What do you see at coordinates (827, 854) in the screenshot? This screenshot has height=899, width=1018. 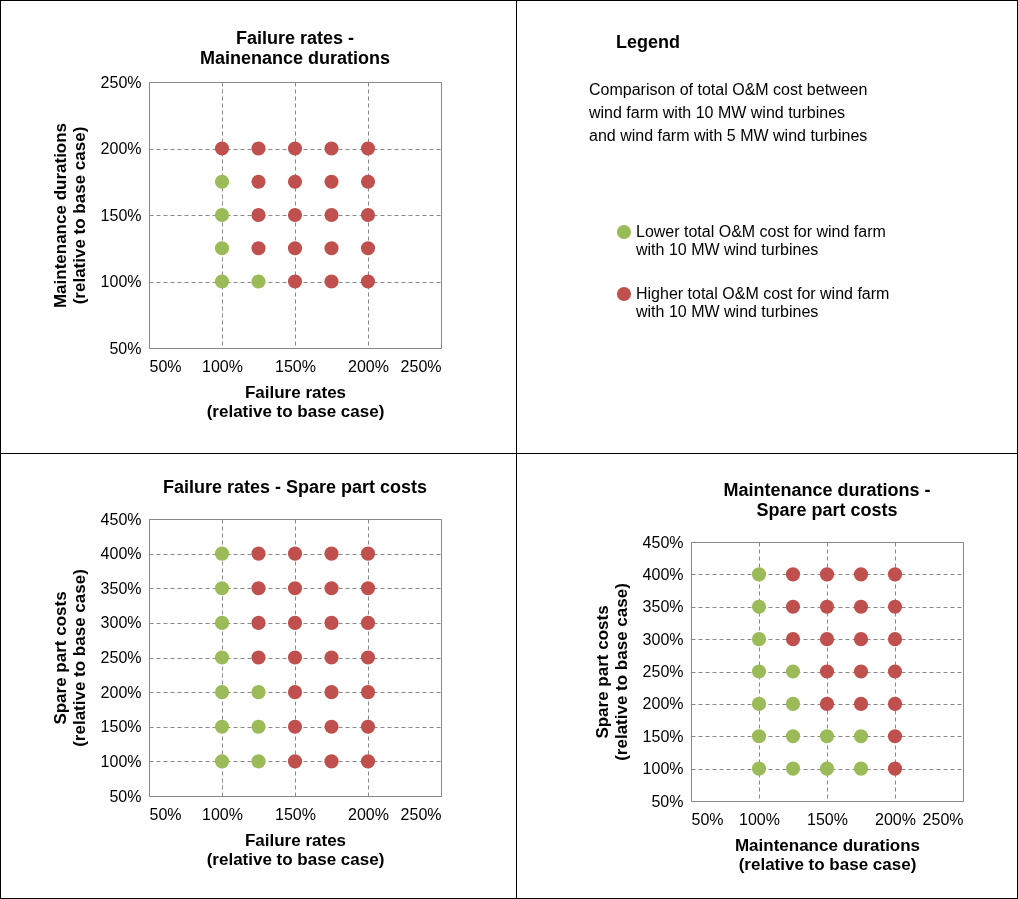 I see `x-axis-title: Maintenance durations (relative to base case)` at bounding box center [827, 854].